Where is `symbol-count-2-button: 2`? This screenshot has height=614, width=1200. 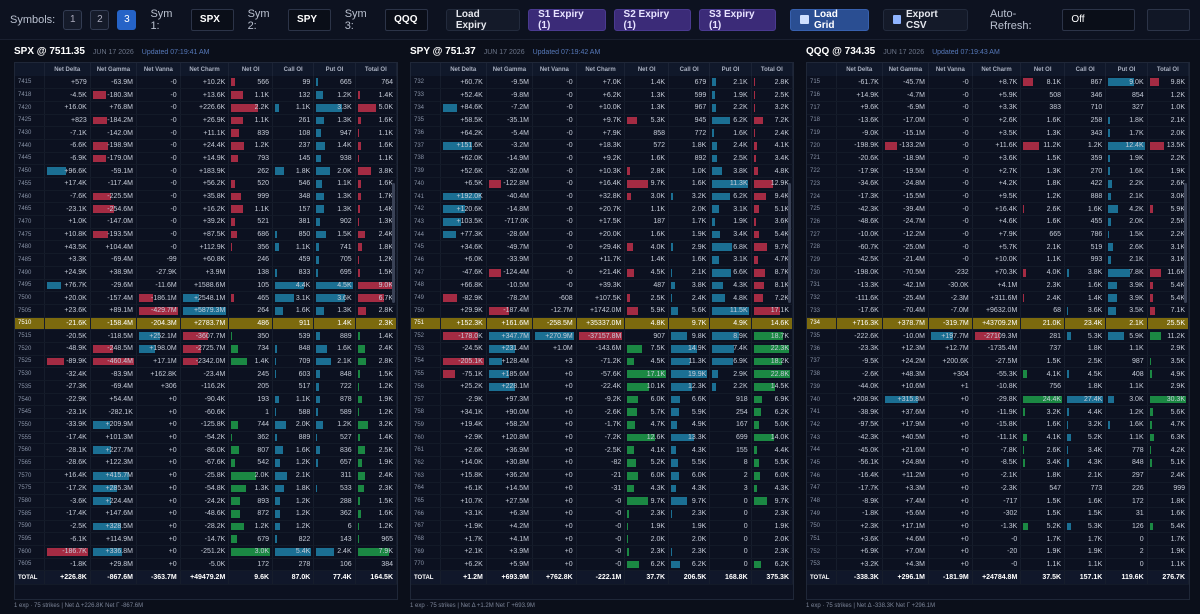
symbol-count-2-button: 2 is located at coordinates (100, 19).